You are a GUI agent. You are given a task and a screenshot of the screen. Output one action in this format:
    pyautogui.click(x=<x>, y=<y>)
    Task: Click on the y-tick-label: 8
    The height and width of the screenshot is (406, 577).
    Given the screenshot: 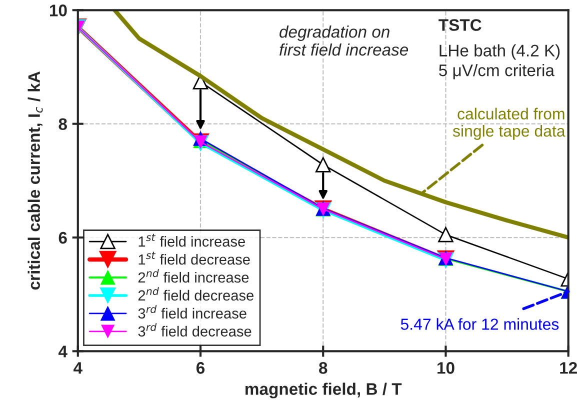 What is the action you would take?
    pyautogui.click(x=62, y=124)
    